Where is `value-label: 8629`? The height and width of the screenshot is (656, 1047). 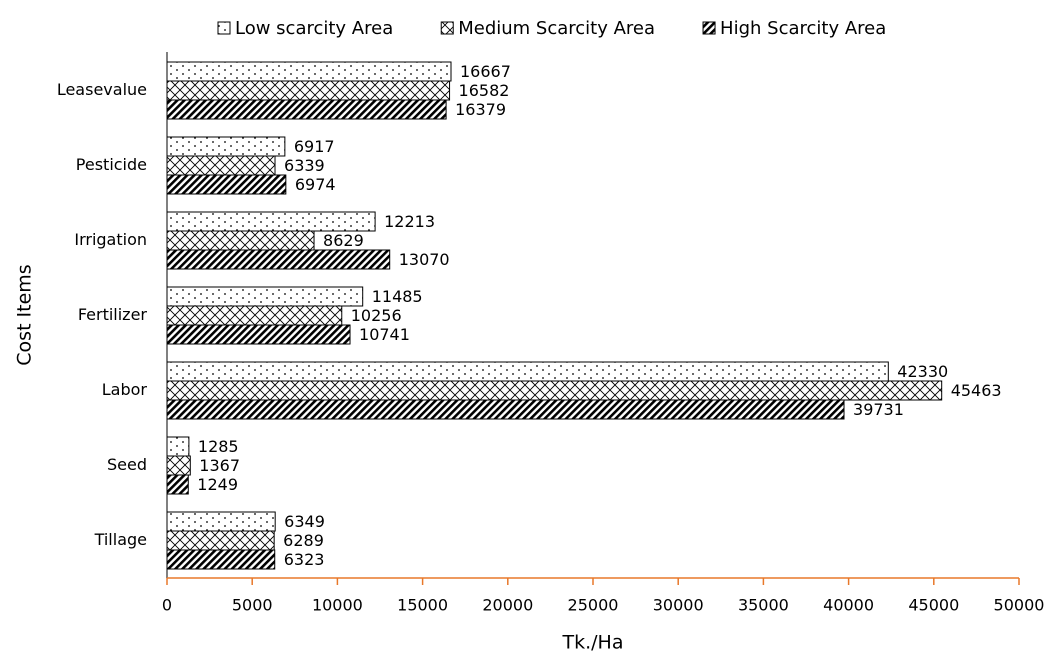
value-label: 8629 is located at coordinates (343, 240).